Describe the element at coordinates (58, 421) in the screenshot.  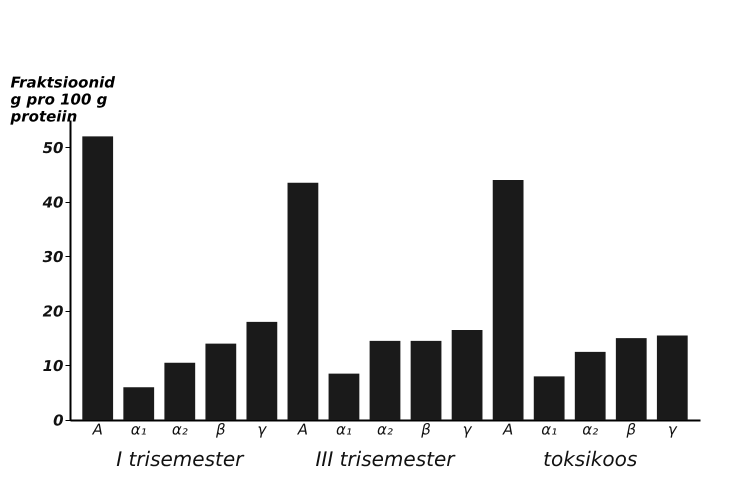
I see `y-tick-label: 0` at that location.